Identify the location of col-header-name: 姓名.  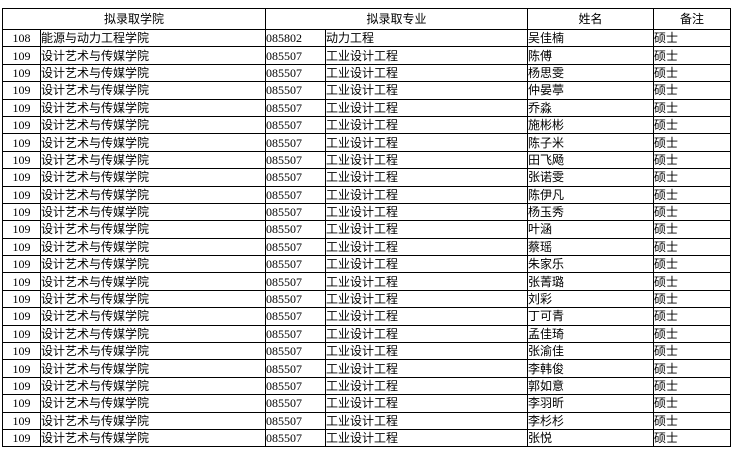
(591, 19).